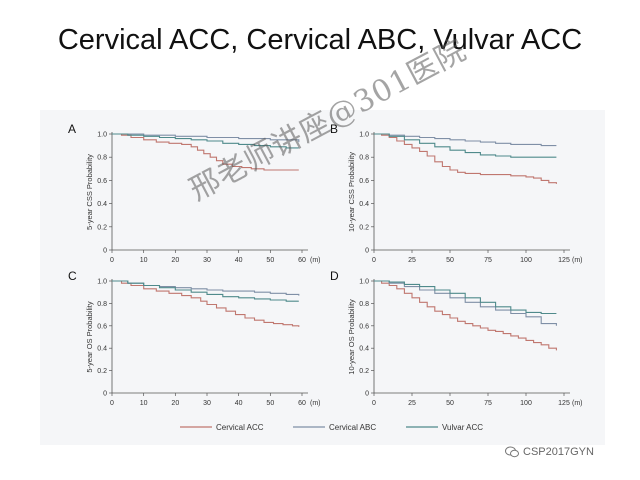  Describe the element at coordinates (320, 40) in the screenshot. I see `slide-title: Cervical ACC, Cervical ABC, Vulvar ACC` at that location.